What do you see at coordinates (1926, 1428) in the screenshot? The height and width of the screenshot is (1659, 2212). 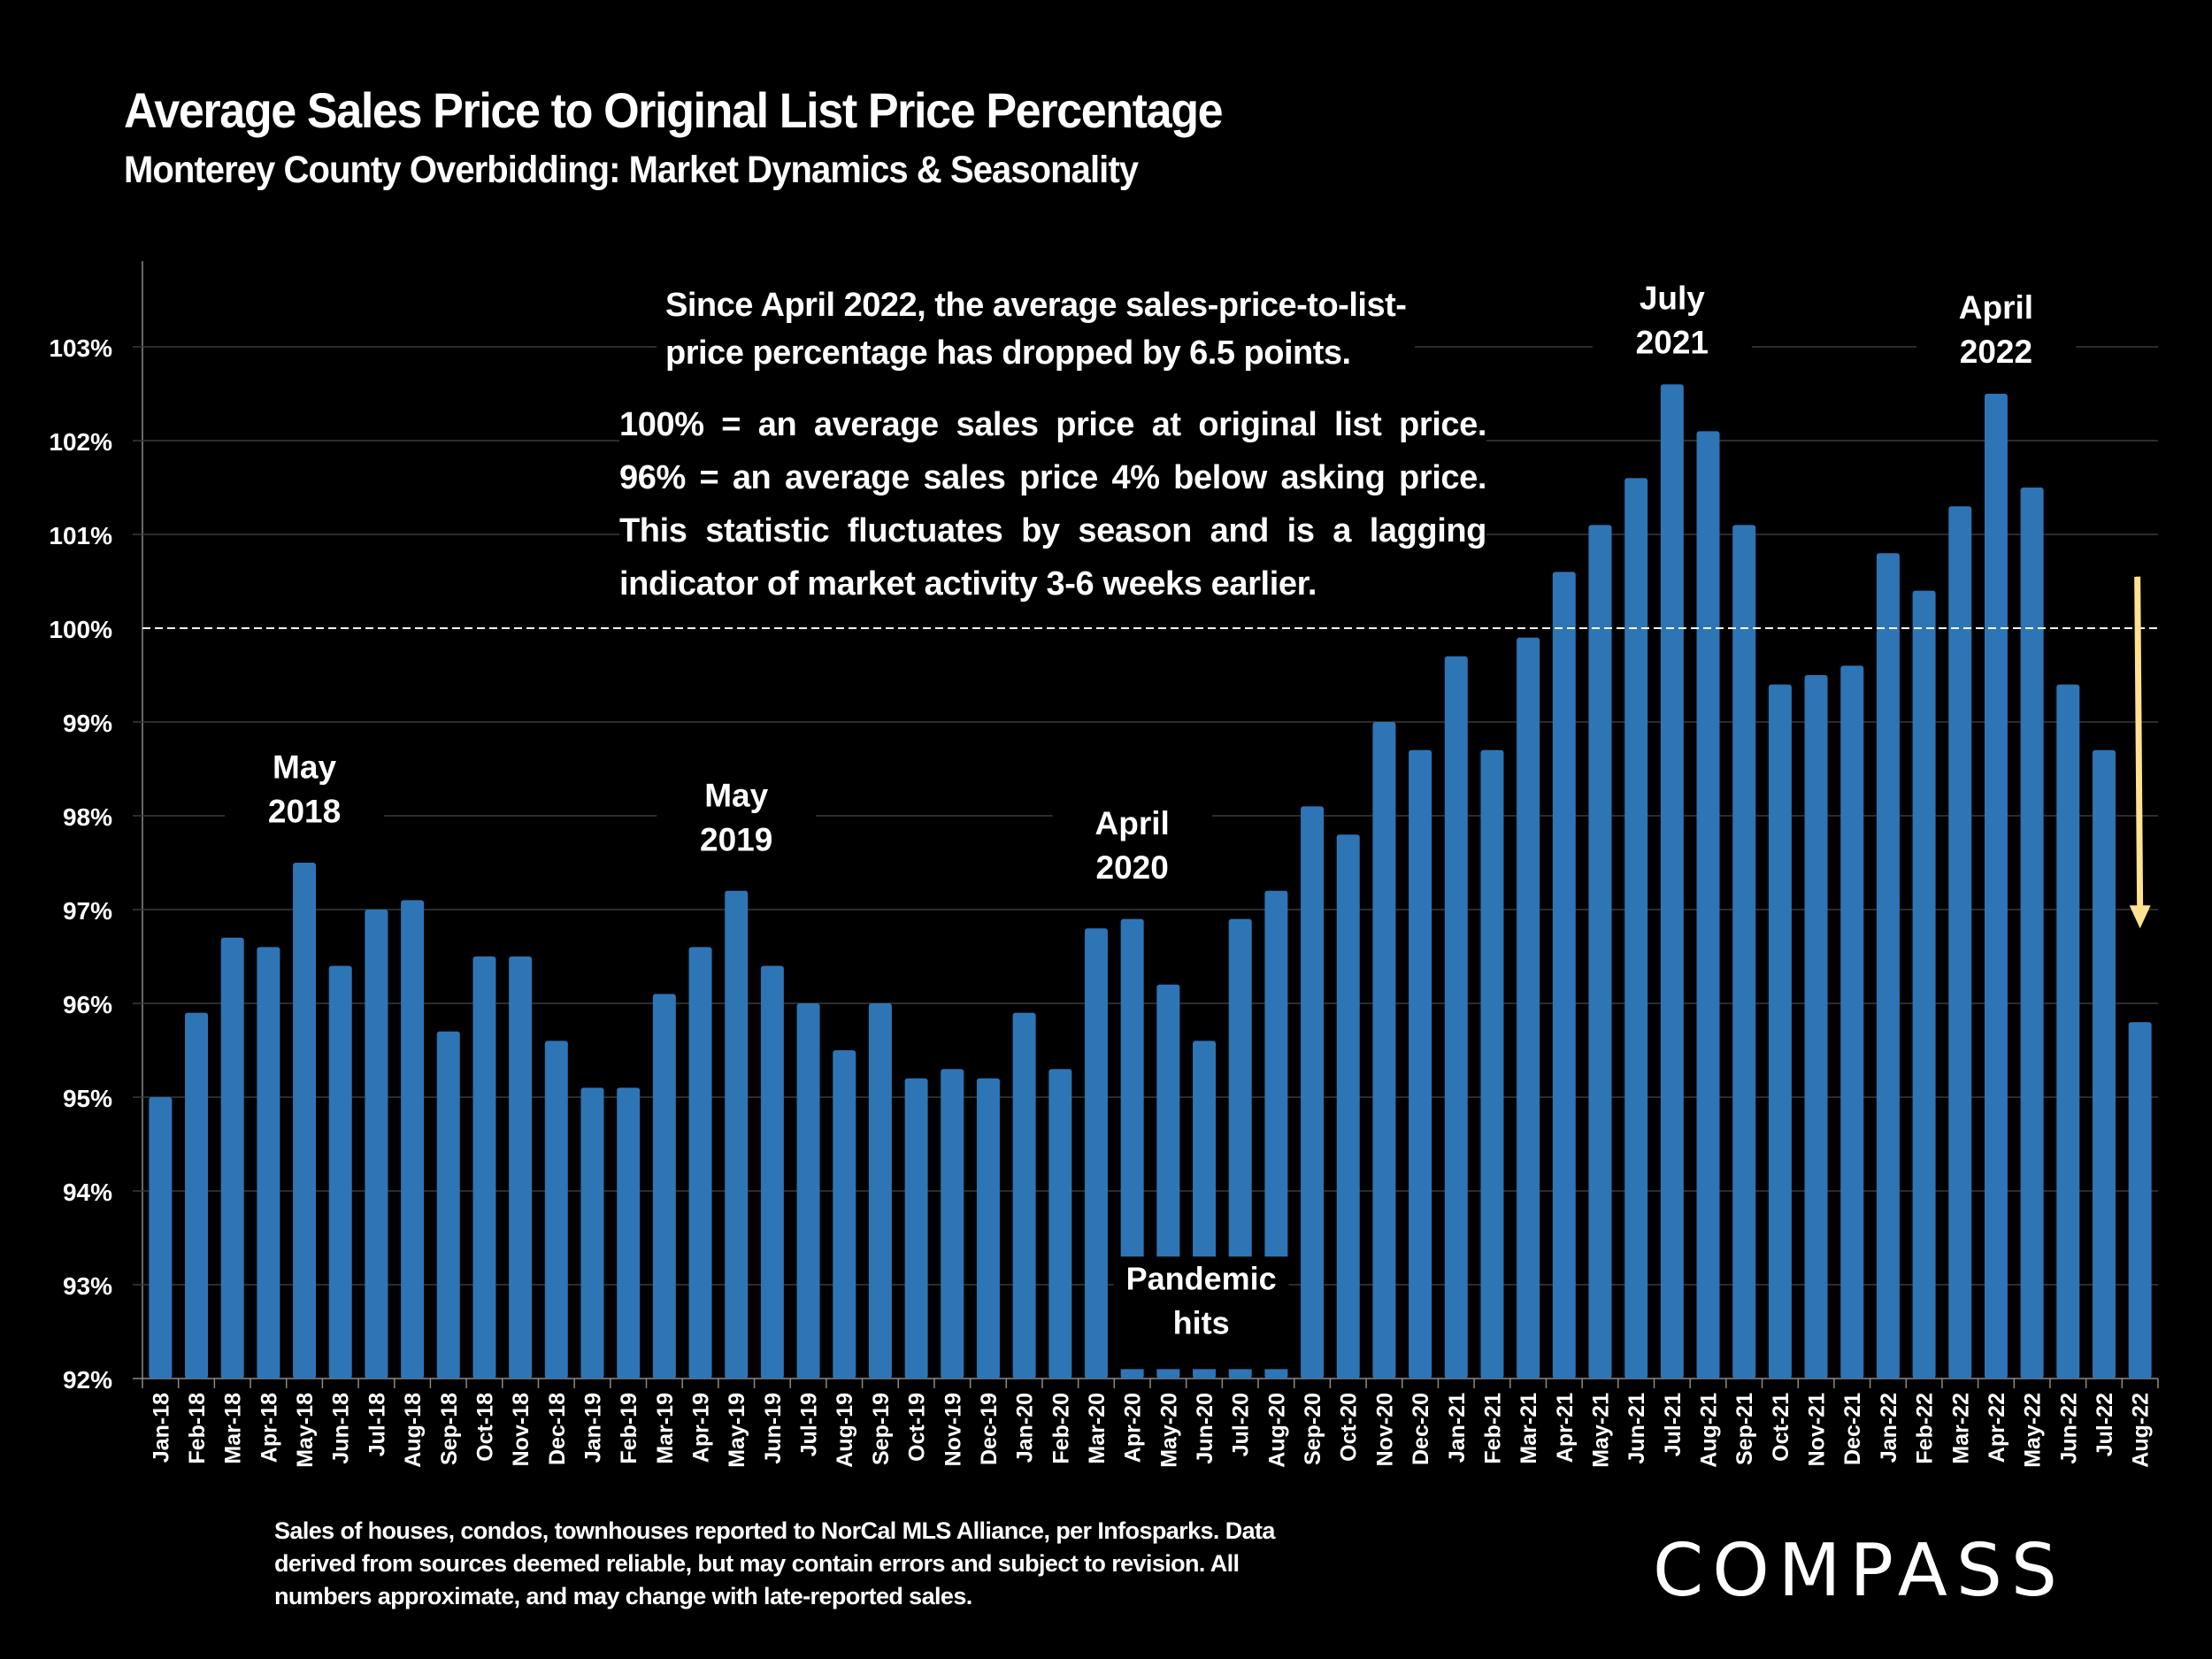 I see `x-tick-label: Feb-22` at bounding box center [1926, 1428].